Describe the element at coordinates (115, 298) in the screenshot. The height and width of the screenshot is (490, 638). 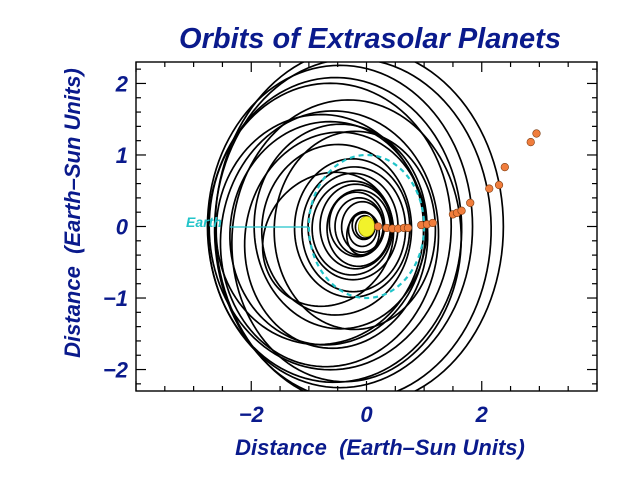
I see `y-tick-label: −1` at that location.